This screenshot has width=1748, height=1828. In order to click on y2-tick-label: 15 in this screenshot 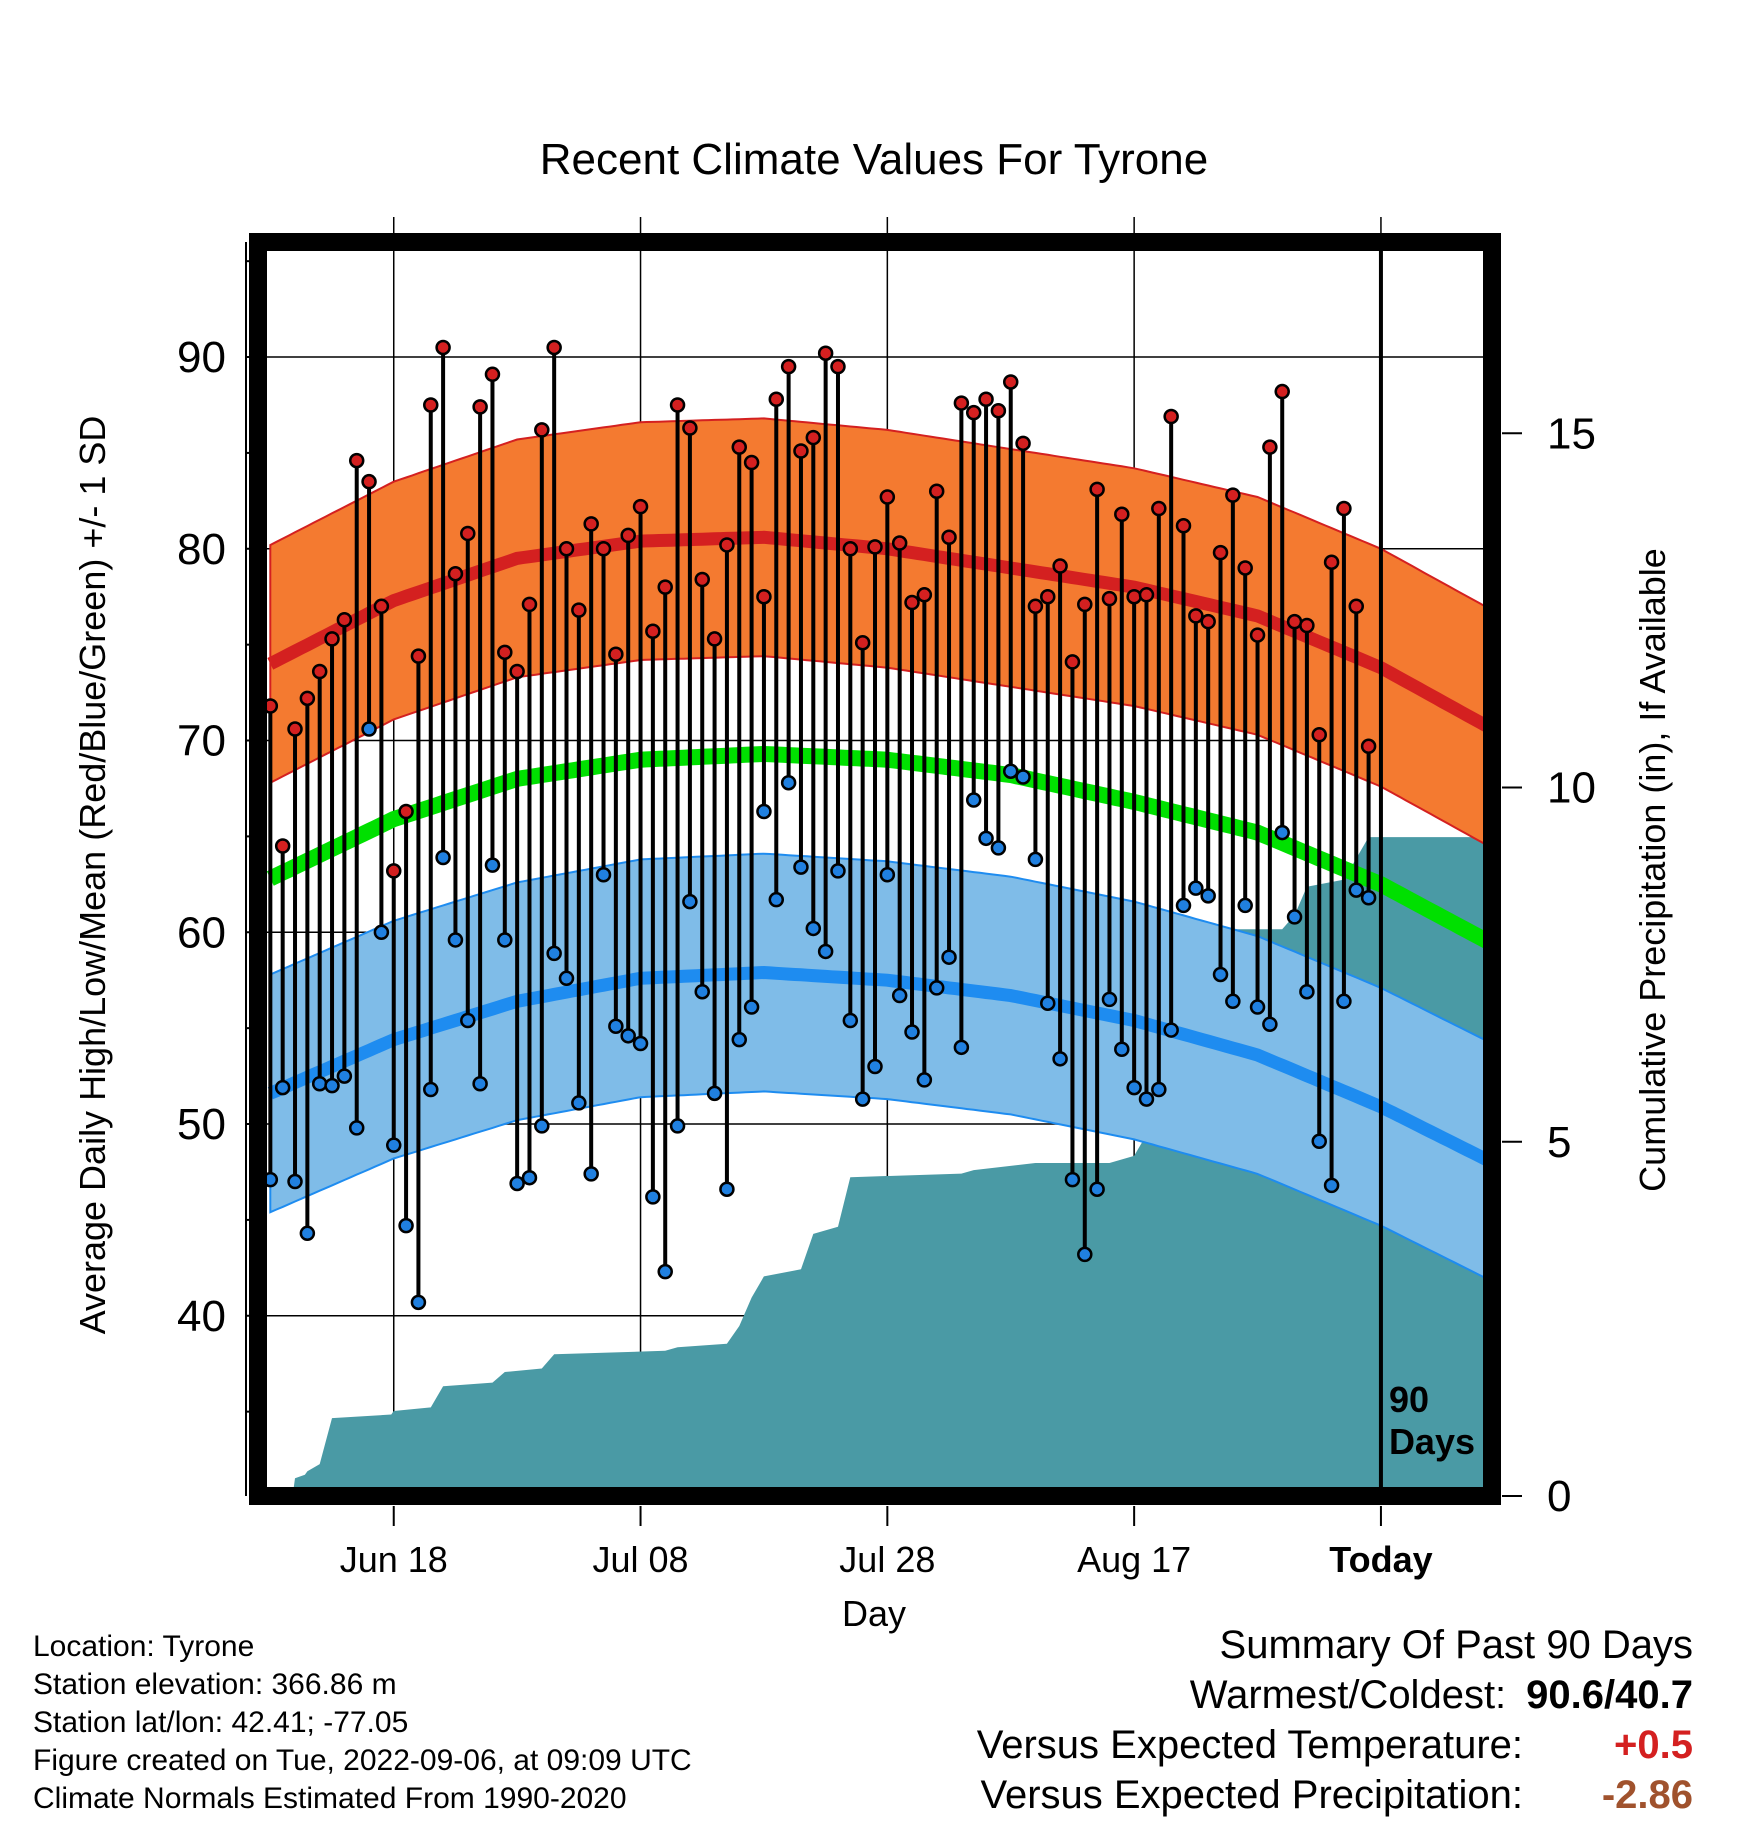, I will do `click(1571, 433)`.